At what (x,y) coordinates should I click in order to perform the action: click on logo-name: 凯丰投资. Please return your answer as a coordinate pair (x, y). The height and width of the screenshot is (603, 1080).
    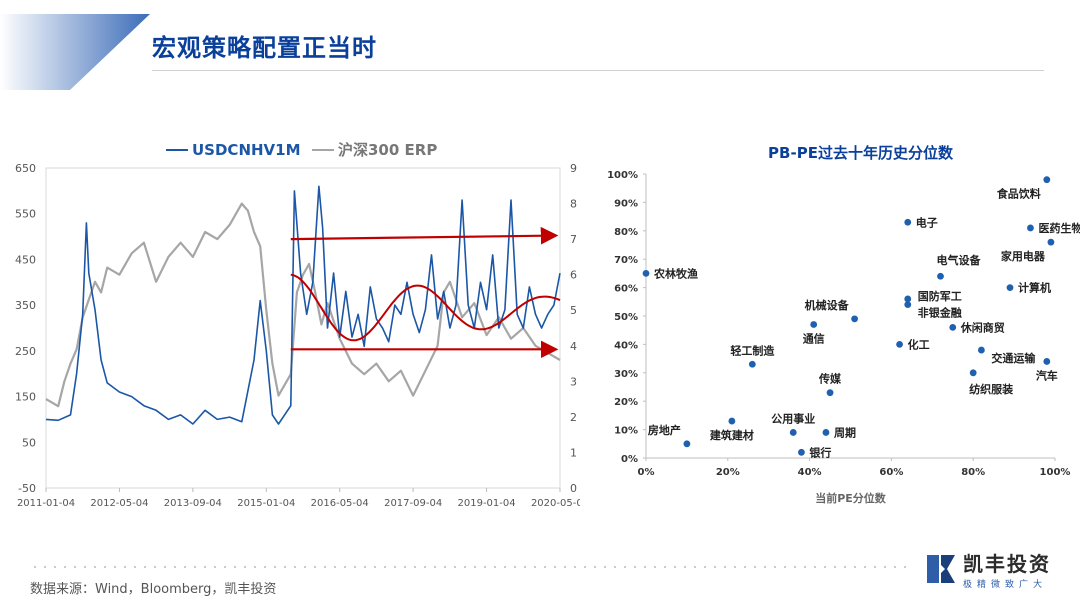
    Looking at the image, I should click on (1007, 564).